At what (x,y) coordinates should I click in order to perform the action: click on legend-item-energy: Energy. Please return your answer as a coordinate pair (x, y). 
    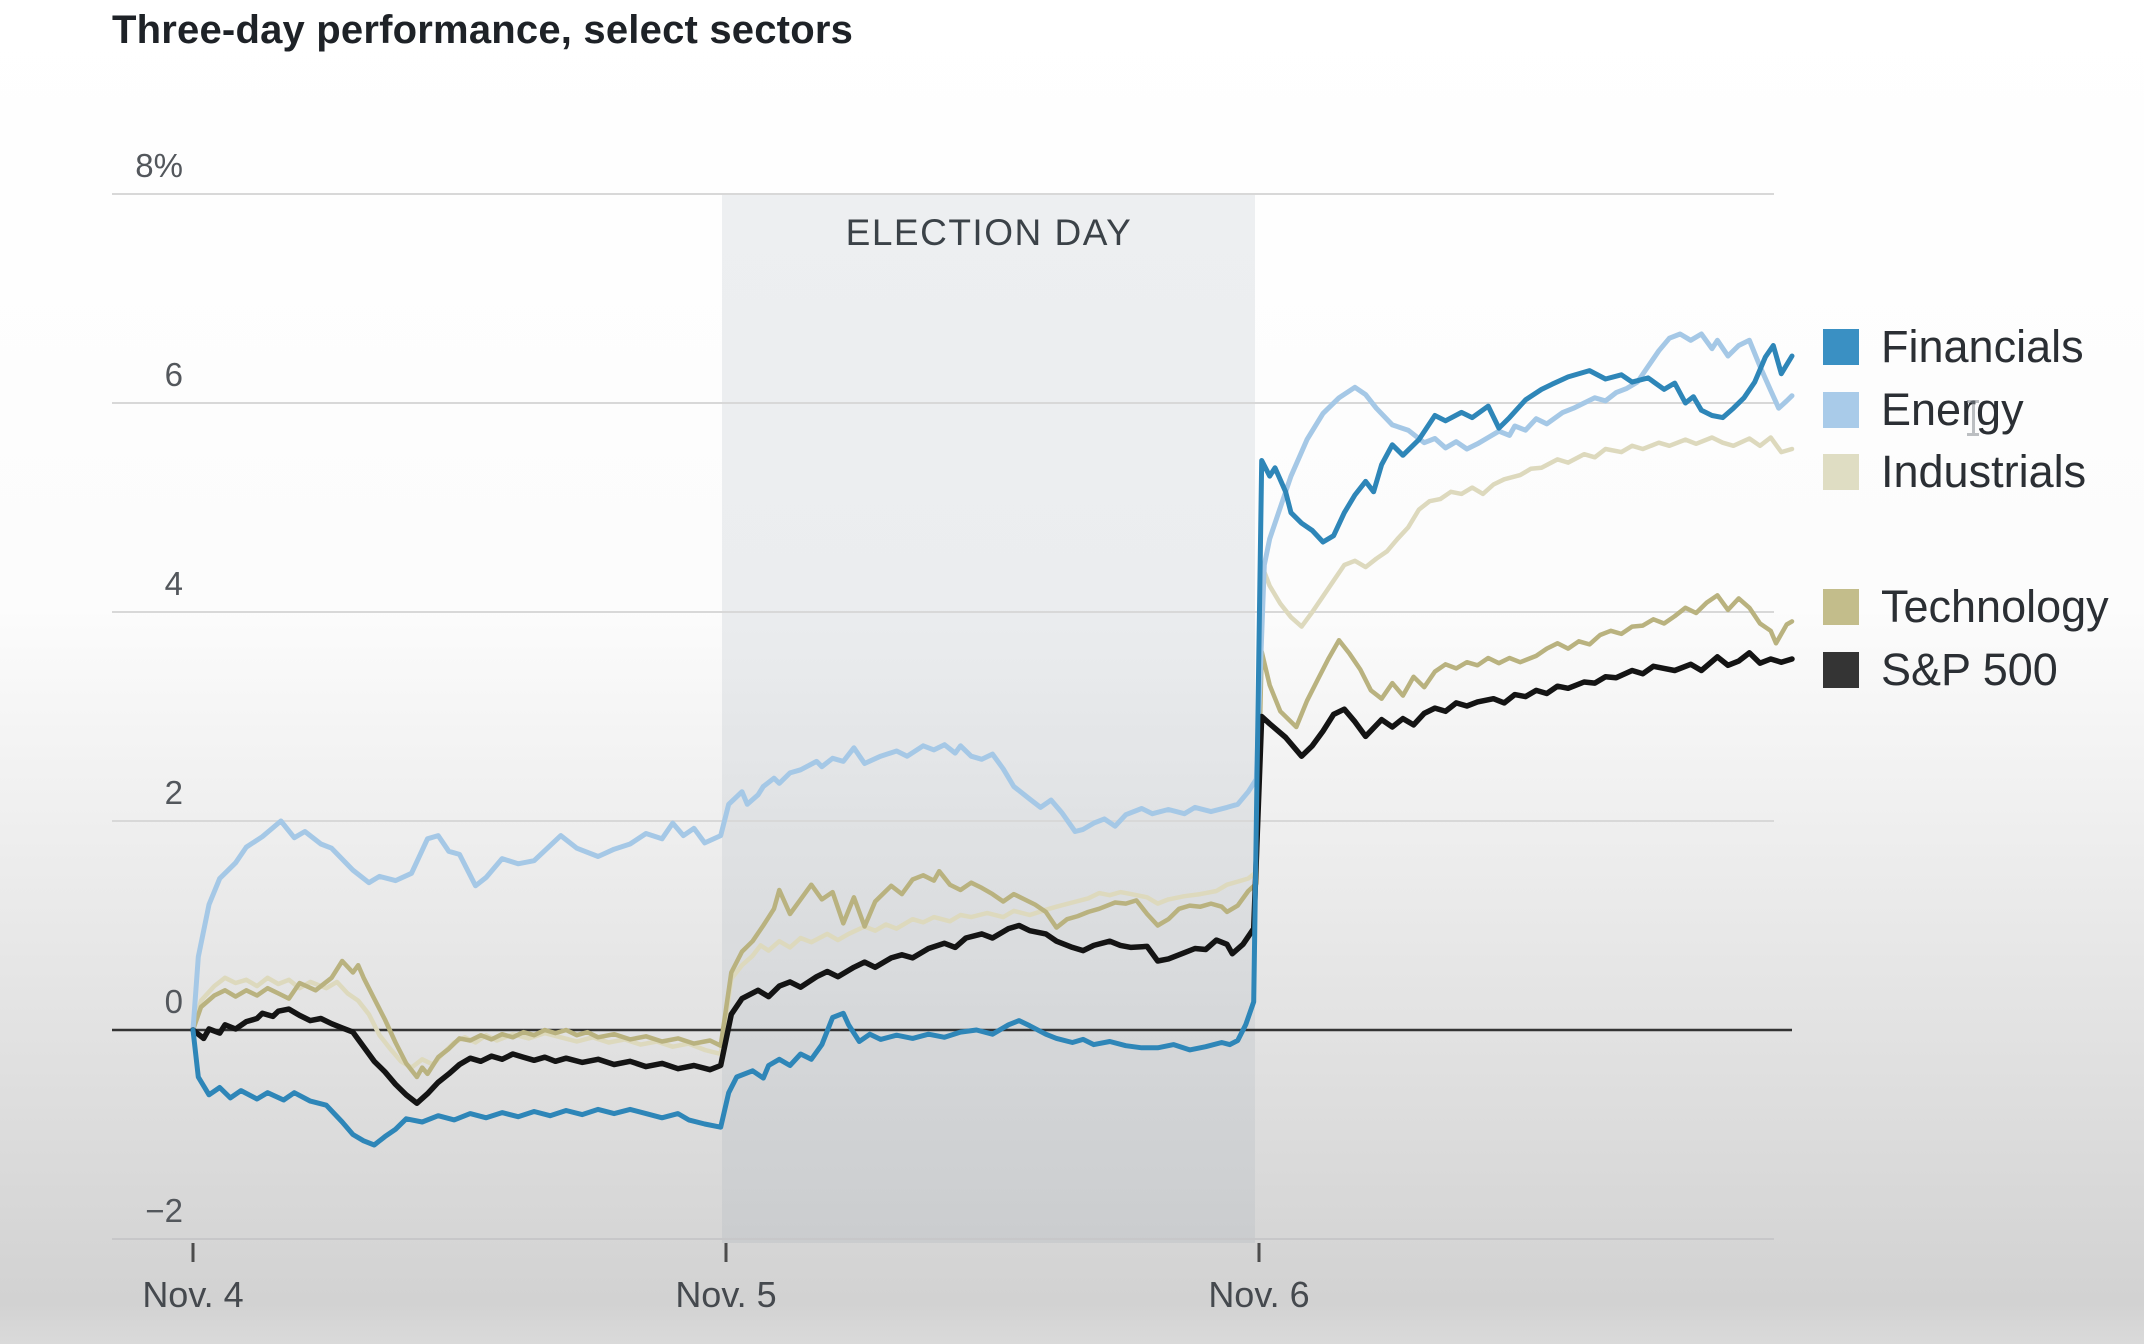
    Looking at the image, I should click on (1923, 410).